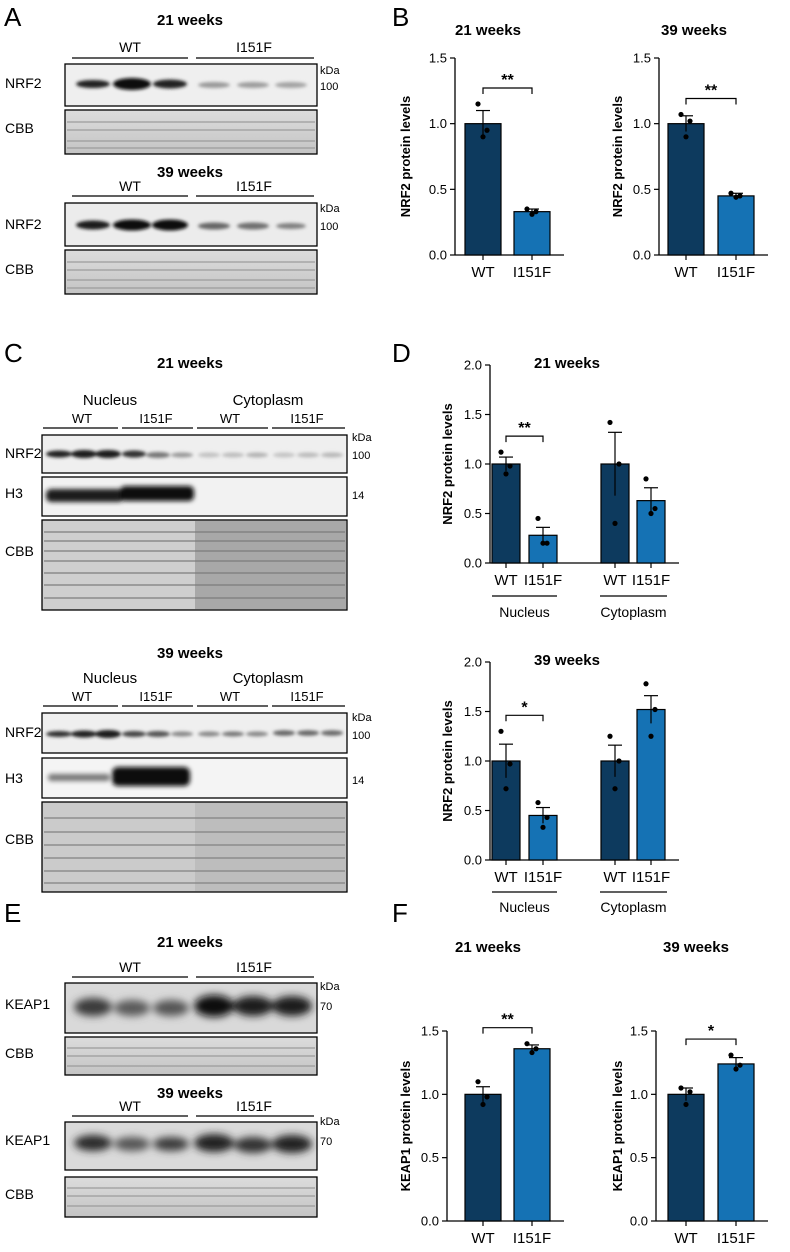 Image resolution: width=790 pixels, height=1252 pixels. Describe the element at coordinates (711, 1031) in the screenshot. I see `significance-label: *` at that location.